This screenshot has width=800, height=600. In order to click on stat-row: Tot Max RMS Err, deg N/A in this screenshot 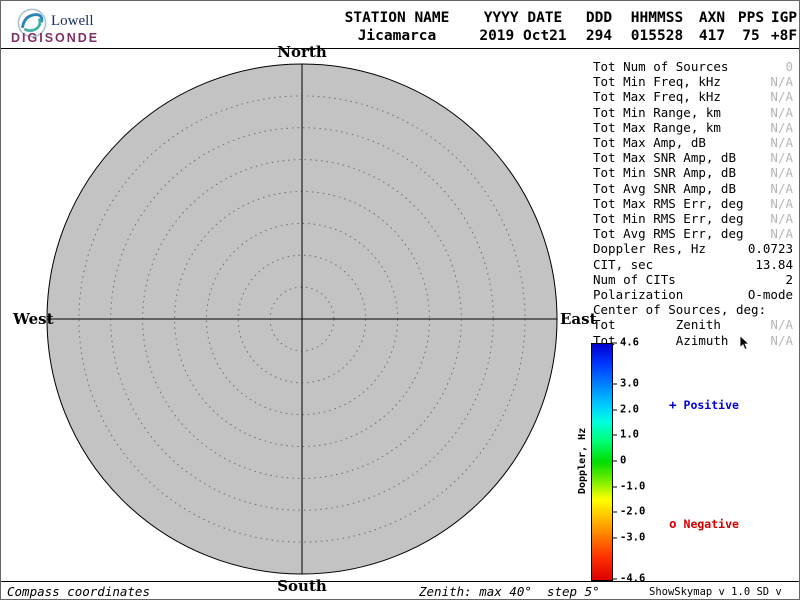, I will do `click(693, 203)`.